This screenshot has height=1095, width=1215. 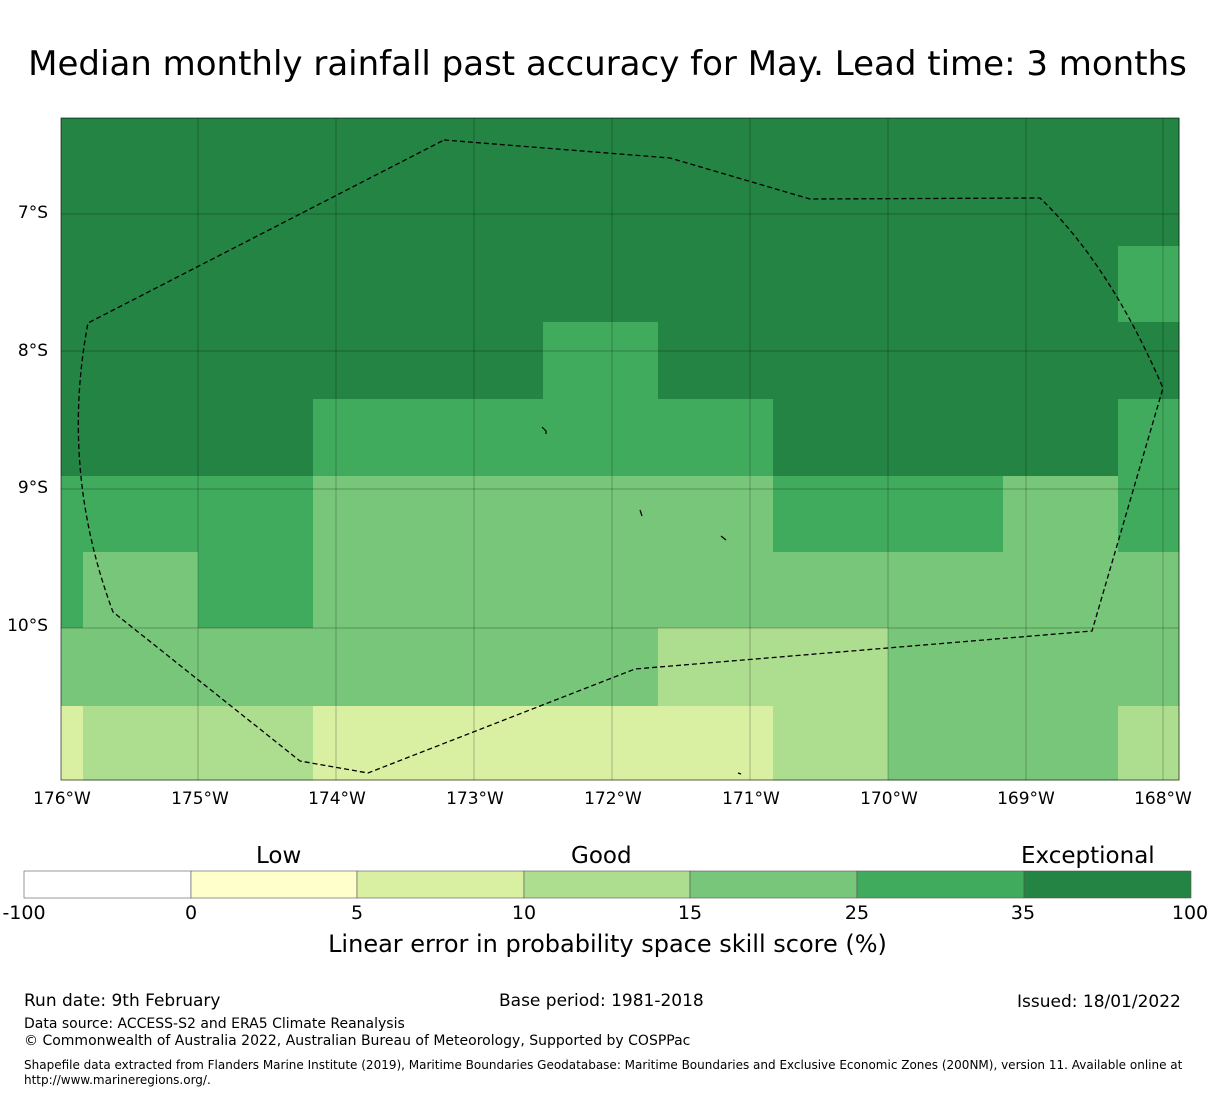 What do you see at coordinates (601, 856) in the screenshot?
I see `category-good: Good` at bounding box center [601, 856].